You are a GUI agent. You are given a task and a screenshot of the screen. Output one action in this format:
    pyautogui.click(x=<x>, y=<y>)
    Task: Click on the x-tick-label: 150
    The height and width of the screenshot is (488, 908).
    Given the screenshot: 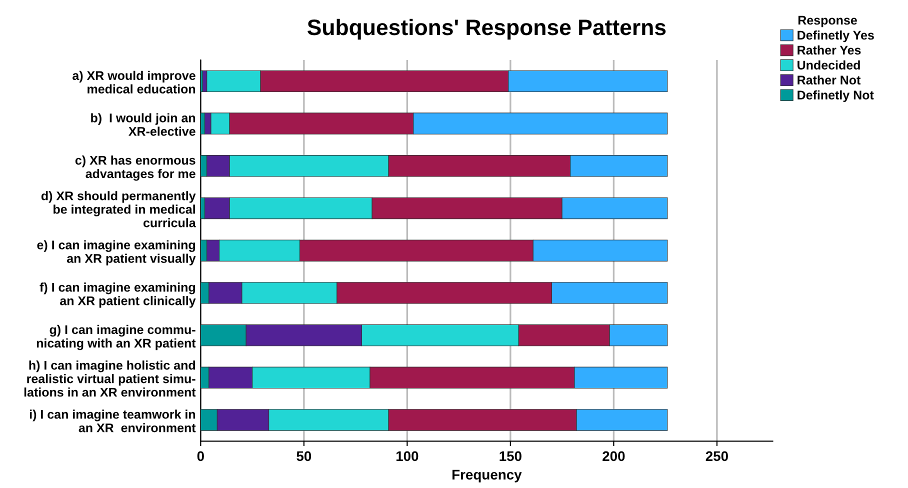 What is the action you would take?
    pyautogui.click(x=511, y=456)
    